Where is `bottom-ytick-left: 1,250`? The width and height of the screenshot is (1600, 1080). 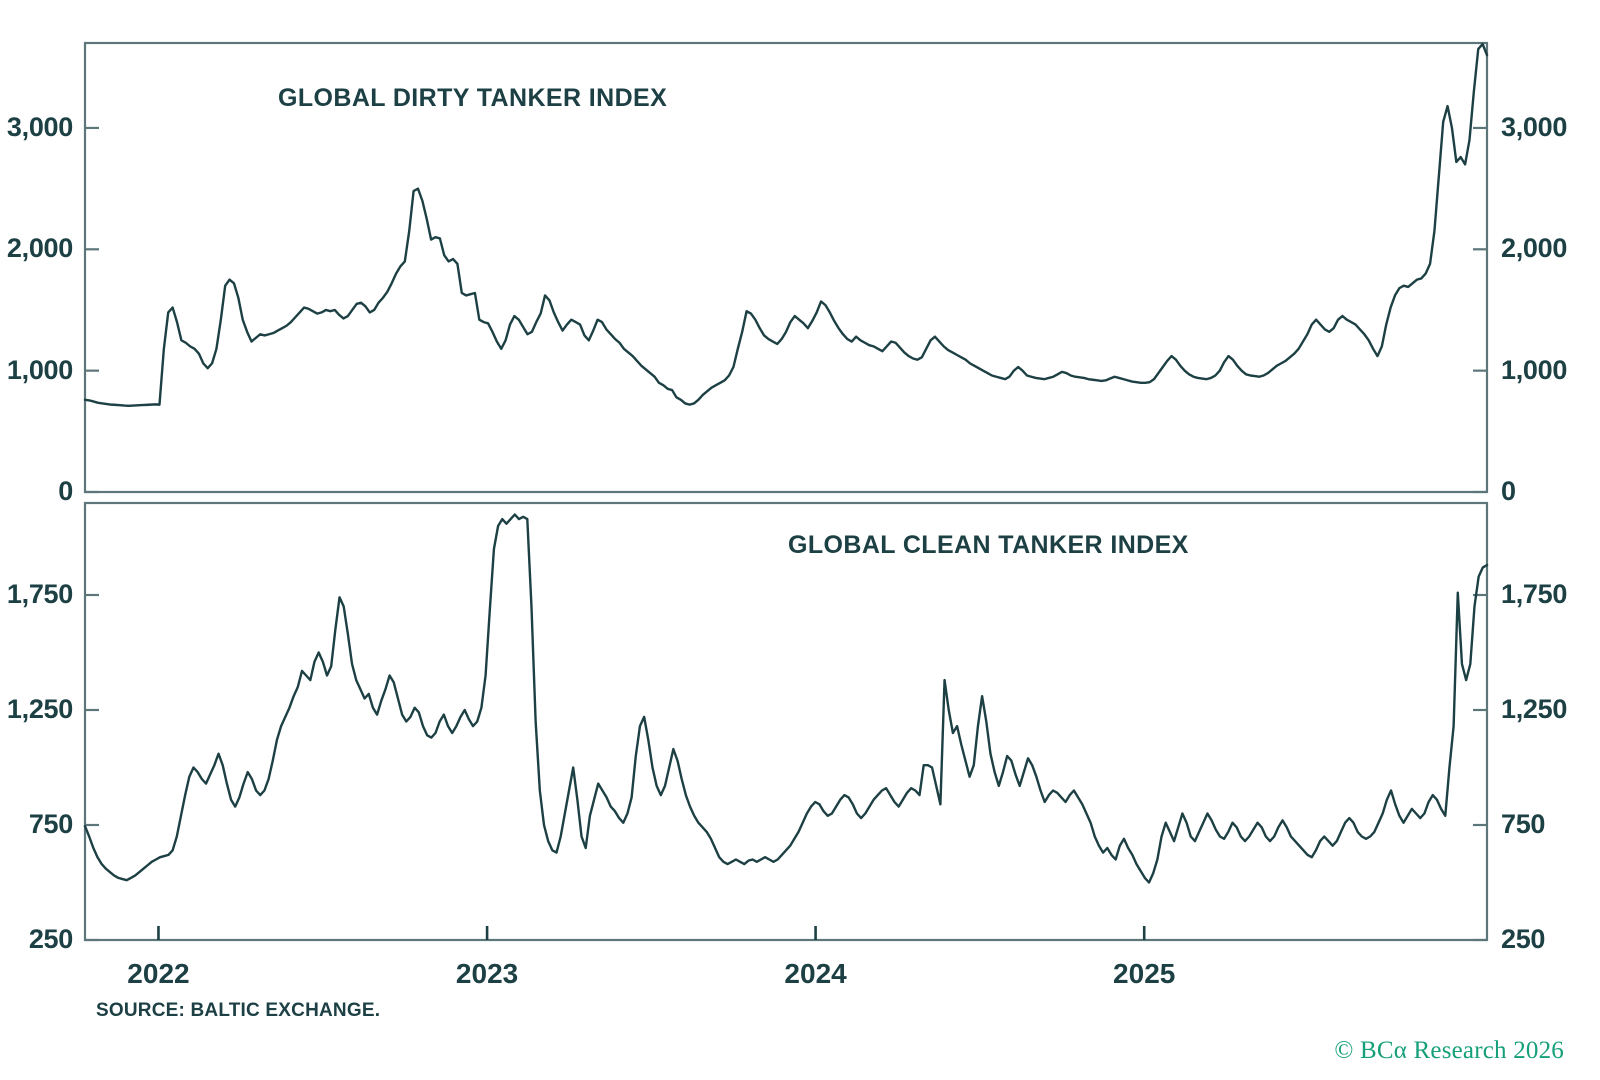 bottom-ytick-left: 1,250 is located at coordinates (39, 709).